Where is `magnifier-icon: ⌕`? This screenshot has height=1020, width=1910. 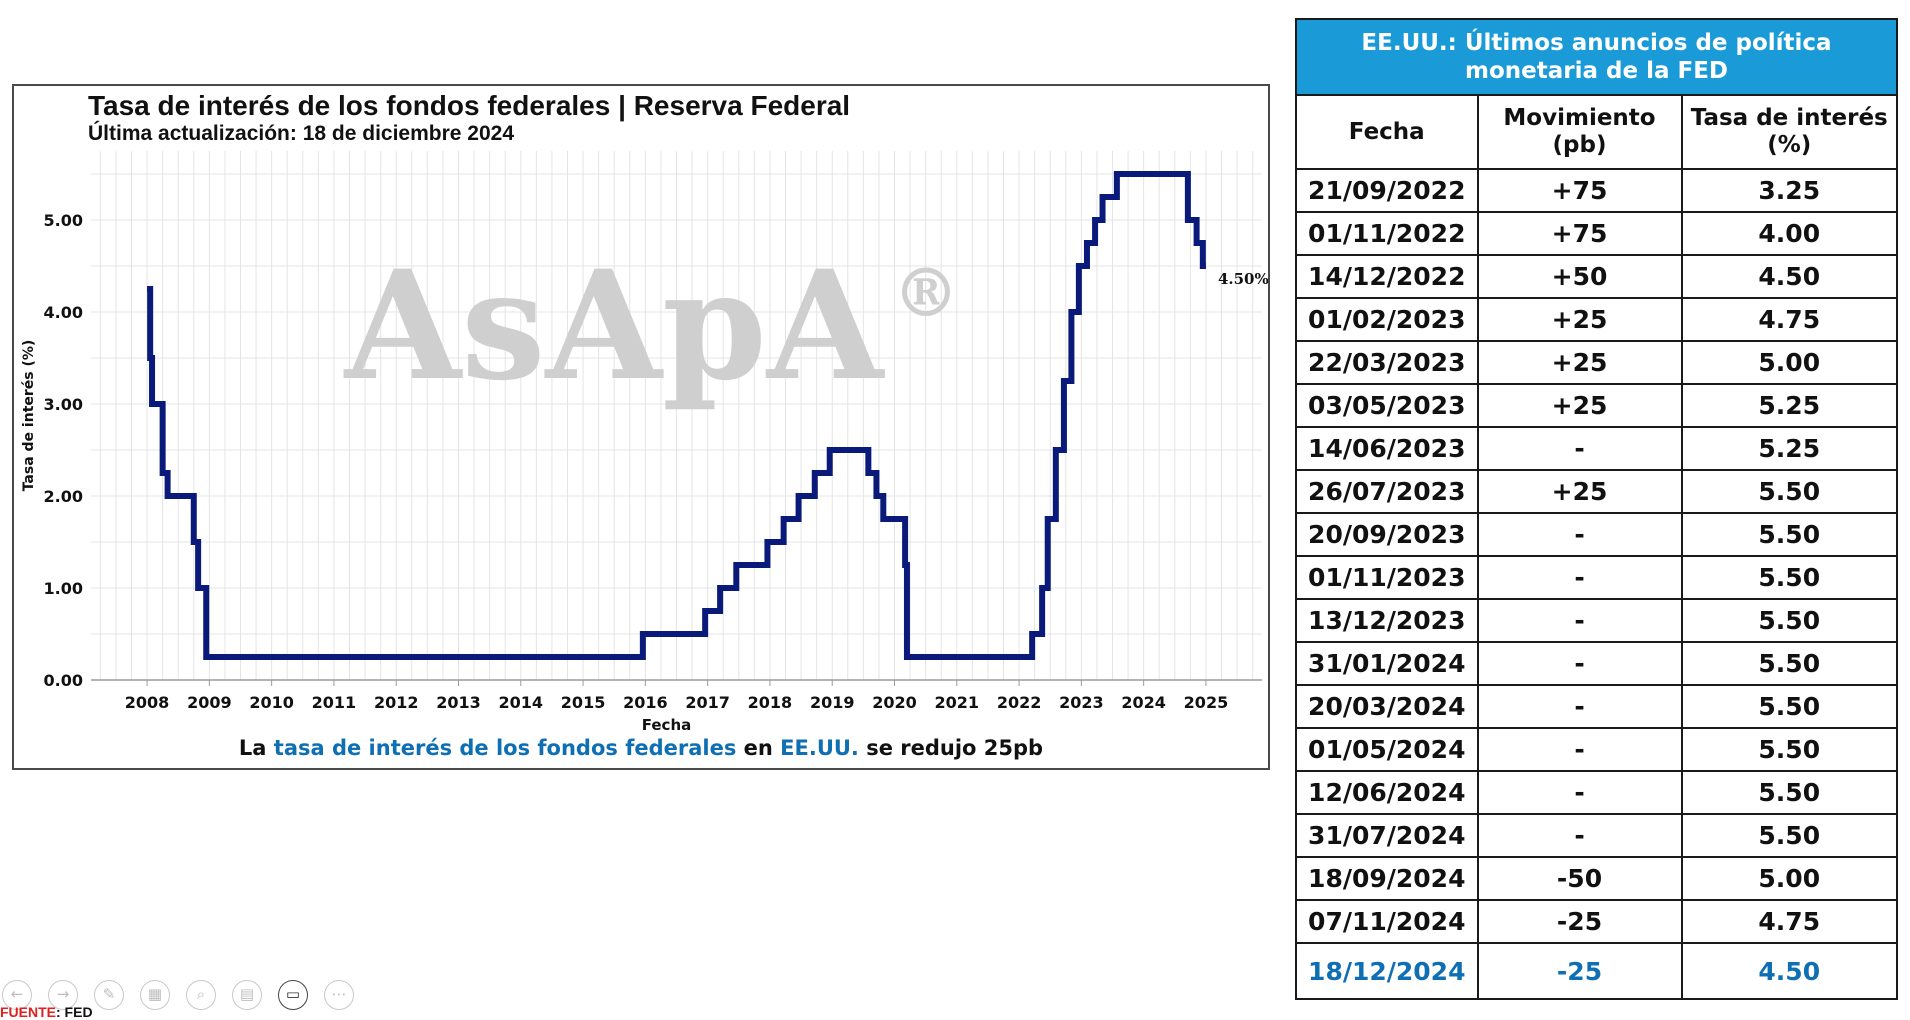
magnifier-icon: ⌕ is located at coordinates (201, 994).